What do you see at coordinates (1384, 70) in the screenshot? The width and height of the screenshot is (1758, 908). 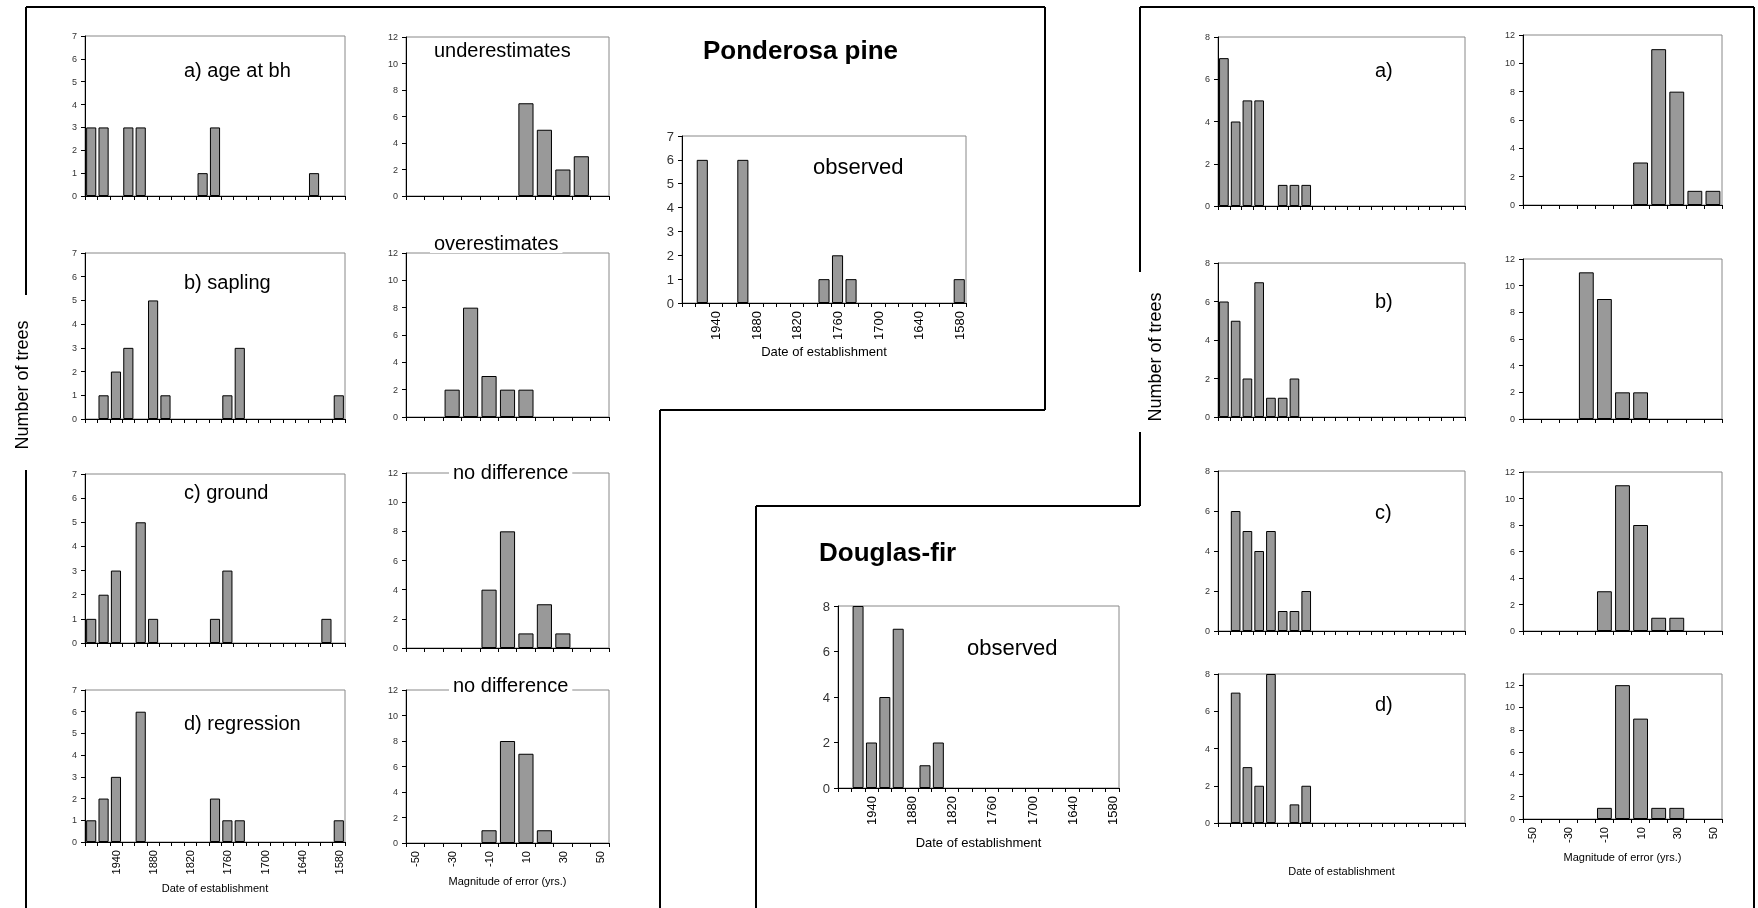 I see `text: a)` at bounding box center [1384, 70].